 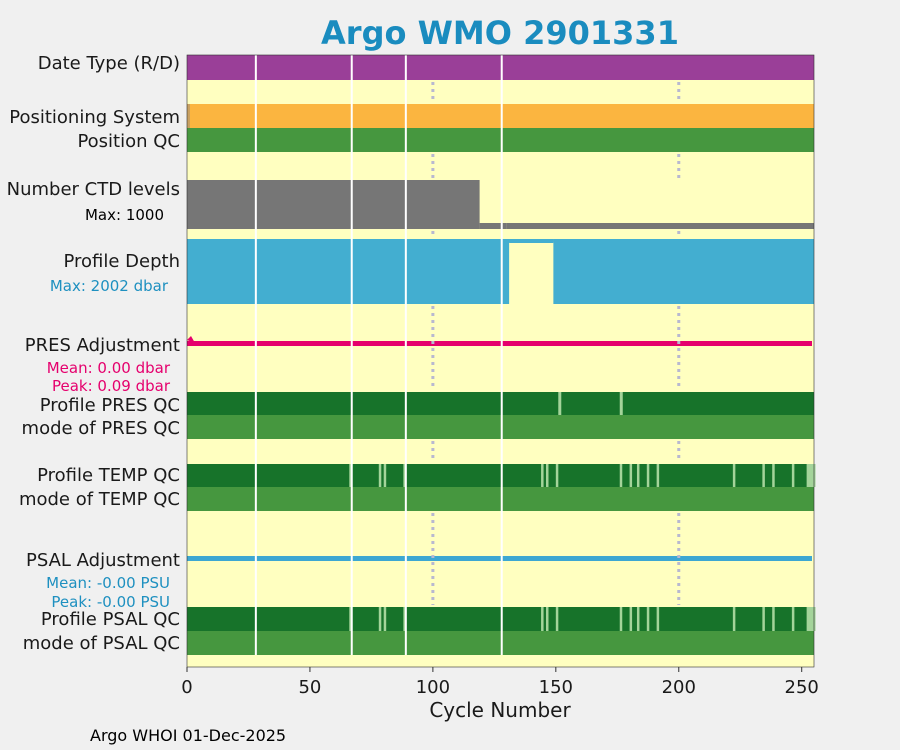 What do you see at coordinates (500, 499) in the screenshot?
I see `temp-mode-band` at bounding box center [500, 499].